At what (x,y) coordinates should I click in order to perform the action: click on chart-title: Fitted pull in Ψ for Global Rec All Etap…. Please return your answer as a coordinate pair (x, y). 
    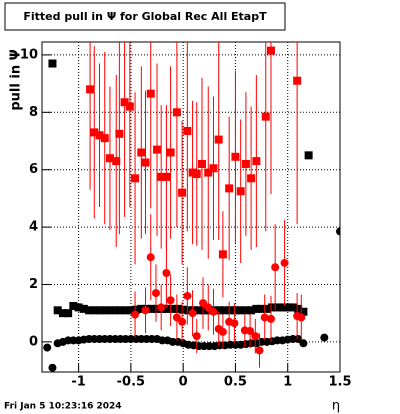
    Looking at the image, I should click on (145, 16).